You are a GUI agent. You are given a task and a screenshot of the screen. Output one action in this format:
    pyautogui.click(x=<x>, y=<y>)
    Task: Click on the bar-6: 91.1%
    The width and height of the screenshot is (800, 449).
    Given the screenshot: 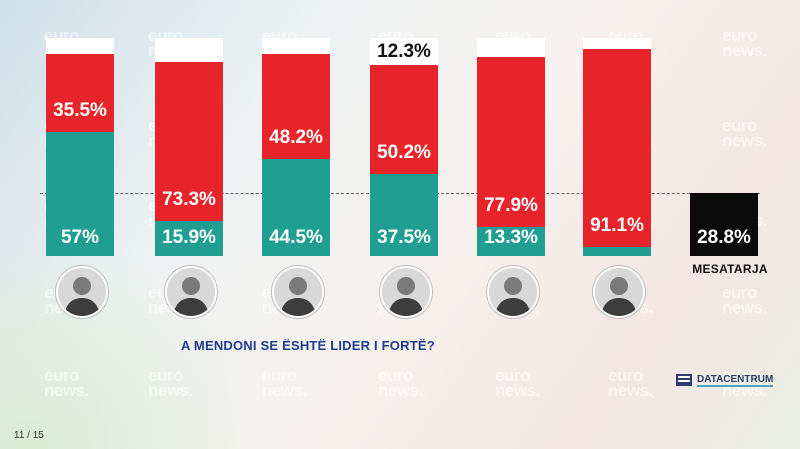 What is the action you would take?
    pyautogui.click(x=617, y=147)
    